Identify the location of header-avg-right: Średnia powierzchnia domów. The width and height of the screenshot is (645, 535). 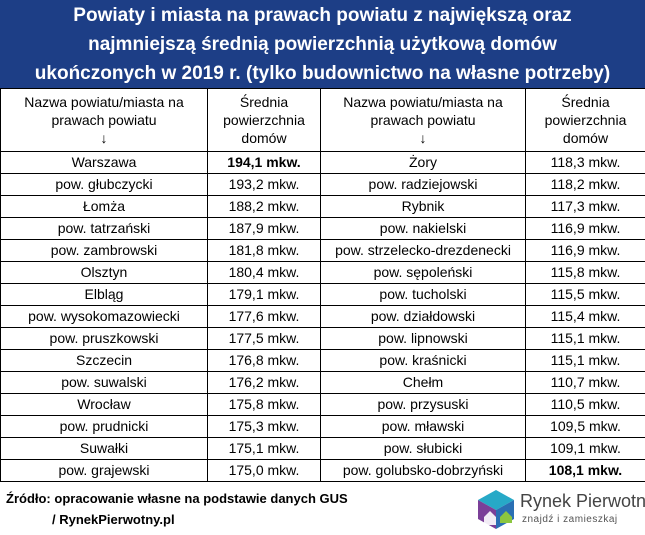
(585, 120).